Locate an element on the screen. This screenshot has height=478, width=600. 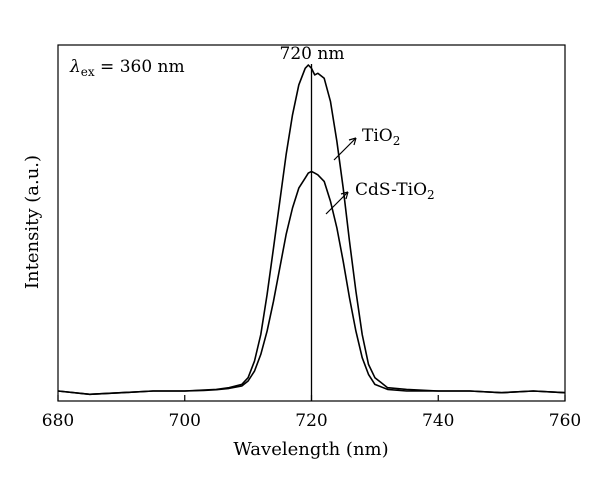
peak-label: 720 nm is located at coordinates (312, 54).